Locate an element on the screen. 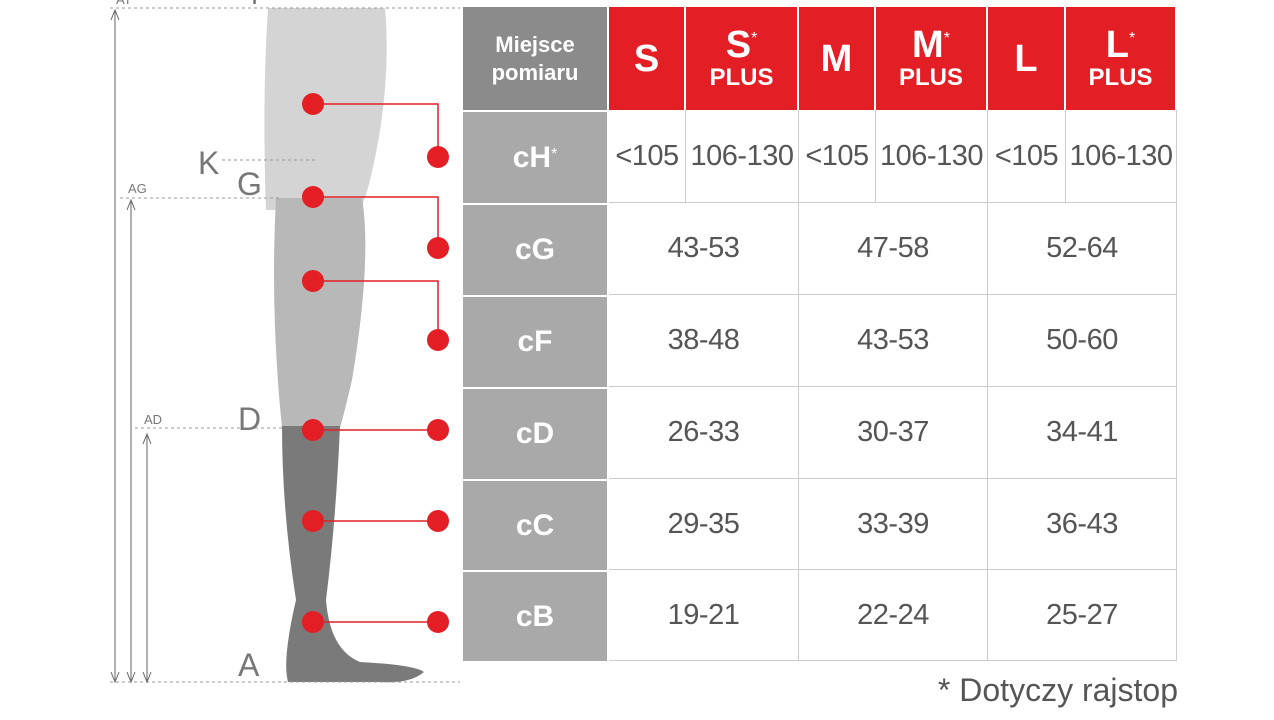  row-label-text: cB is located at coordinates (535, 616).